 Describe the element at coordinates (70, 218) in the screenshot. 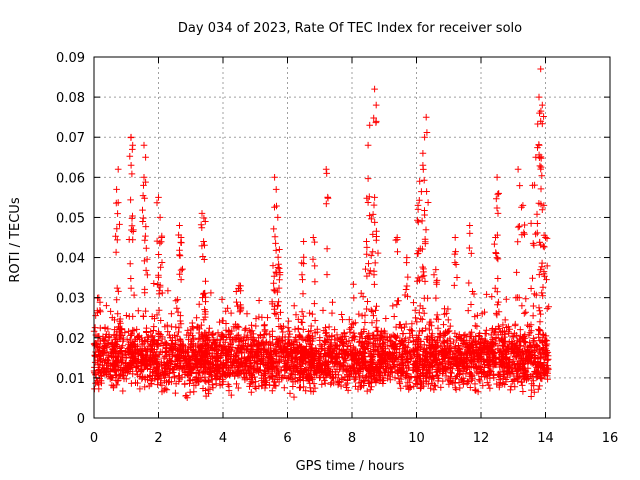

I see `y-tick-label: 0.05` at that location.